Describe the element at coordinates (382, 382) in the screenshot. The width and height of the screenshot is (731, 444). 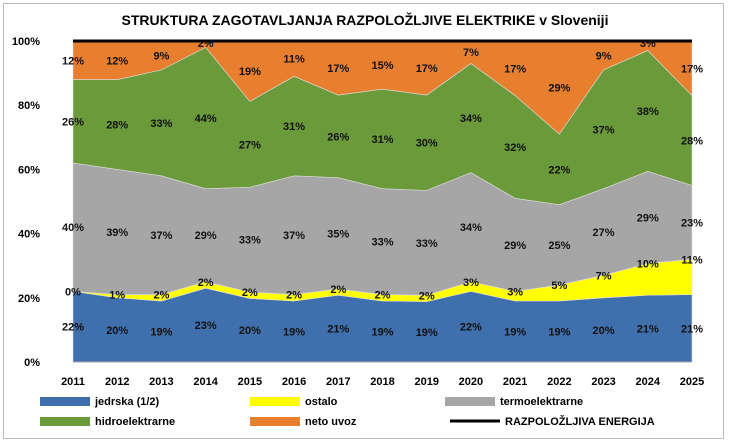
I see `x-tick-label: 2018` at that location.